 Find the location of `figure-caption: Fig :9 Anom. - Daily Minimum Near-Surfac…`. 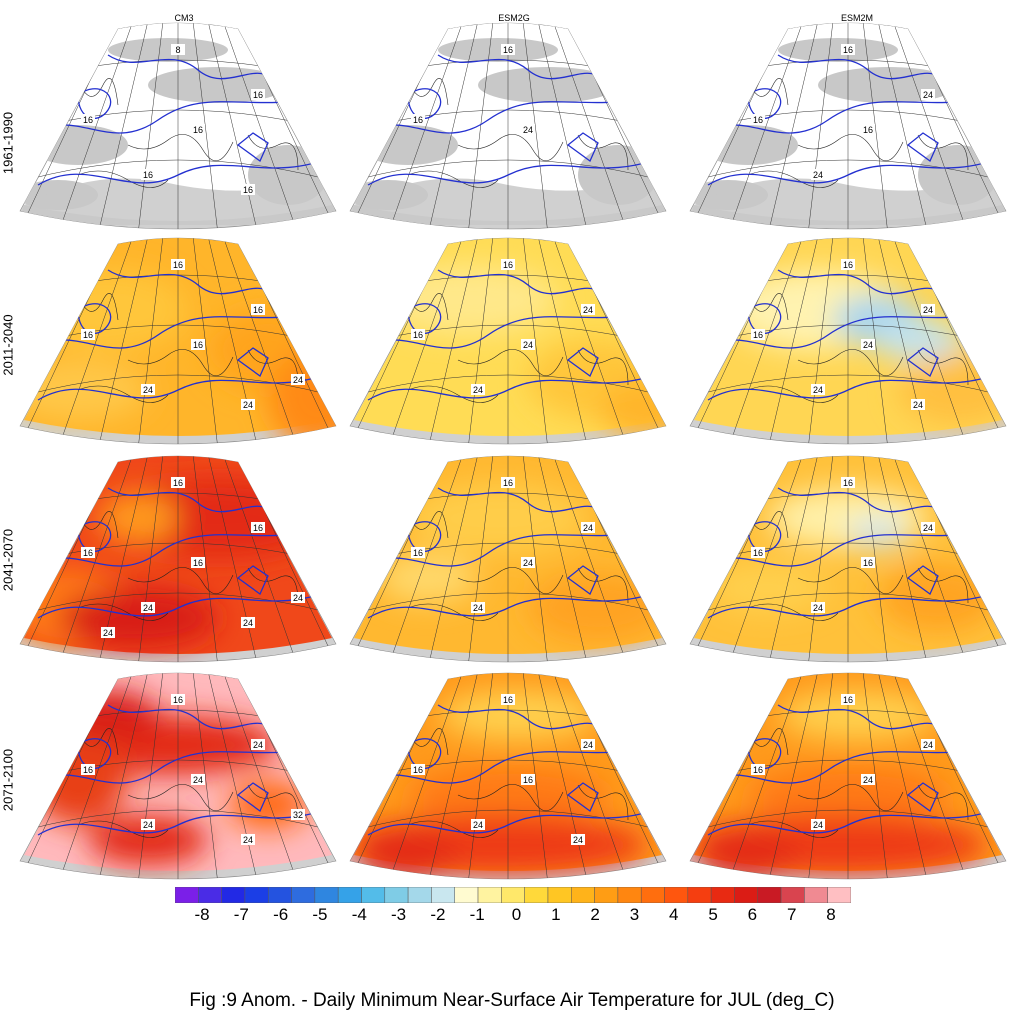

figure-caption: Fig :9 Anom. - Daily Minimum Near-Surfac… is located at coordinates (512, 1000).